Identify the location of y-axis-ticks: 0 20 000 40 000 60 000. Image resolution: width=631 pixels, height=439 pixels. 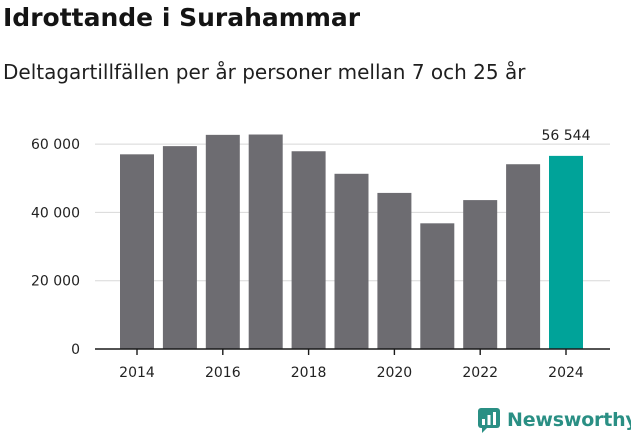
(55, 247).